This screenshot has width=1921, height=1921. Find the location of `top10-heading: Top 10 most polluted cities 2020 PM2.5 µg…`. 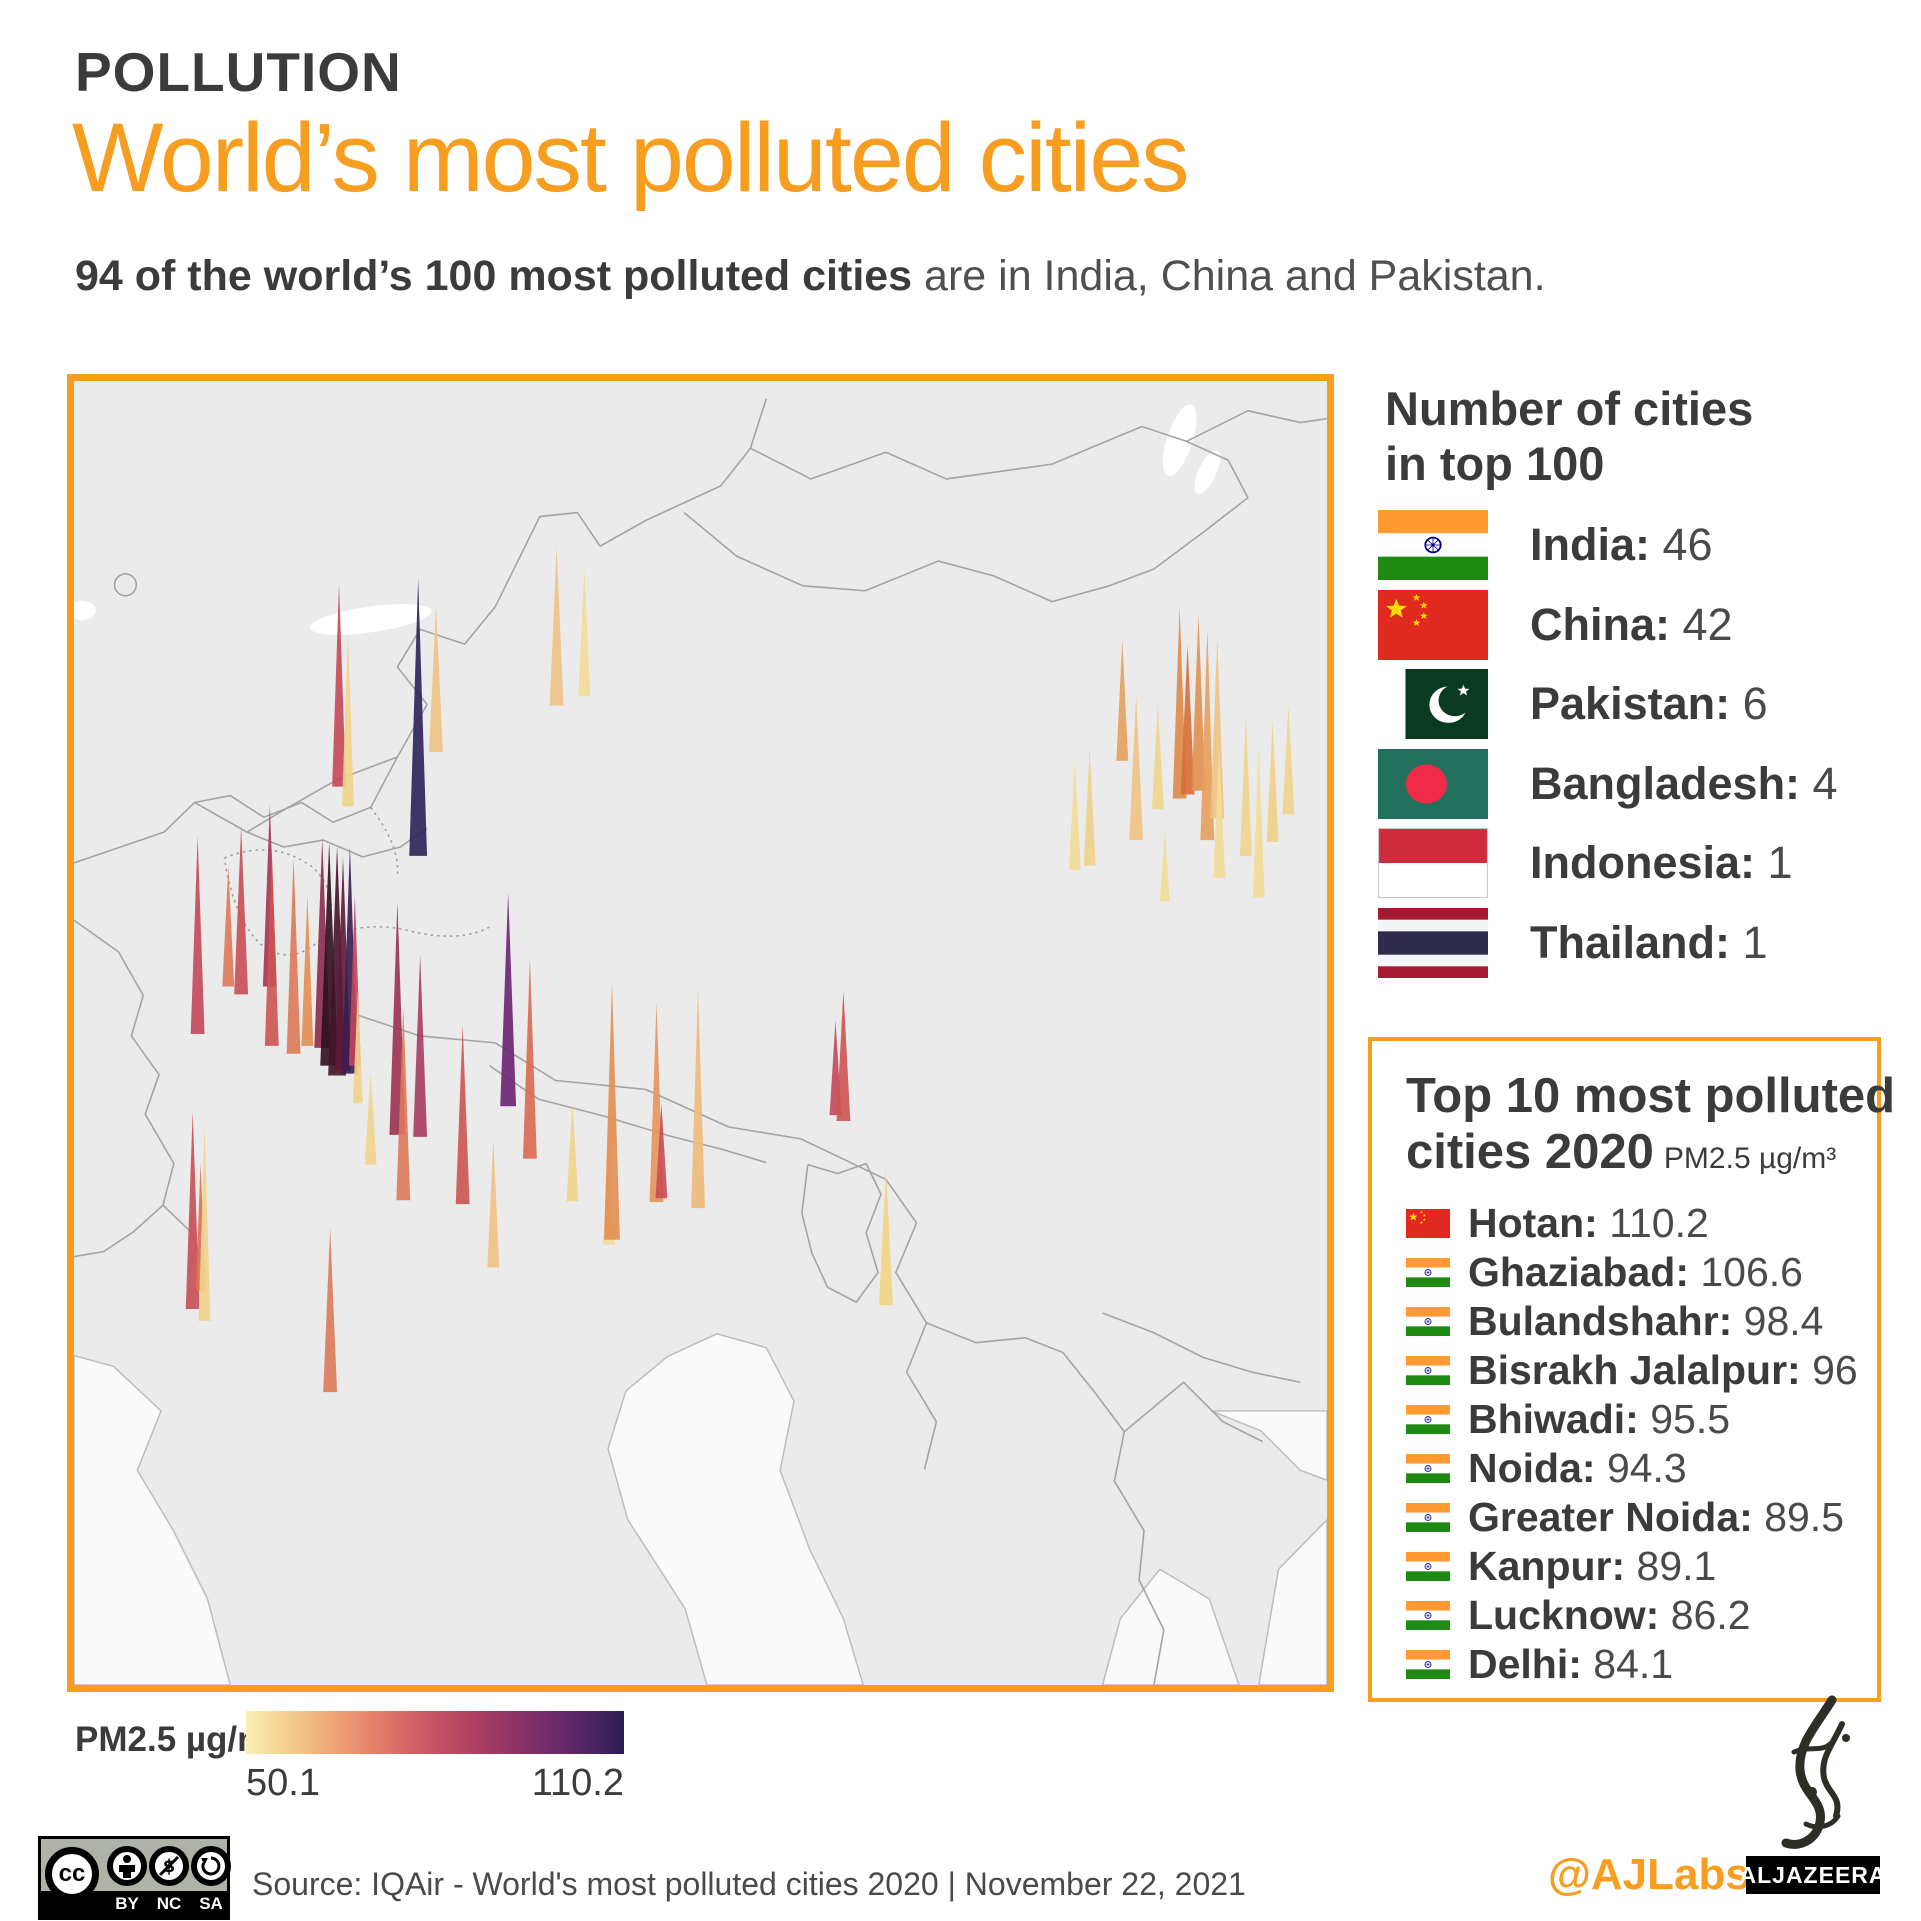

top10-heading: Top 10 most polluted cities 2020 PM2.5 µg… is located at coordinates (1650, 1125).